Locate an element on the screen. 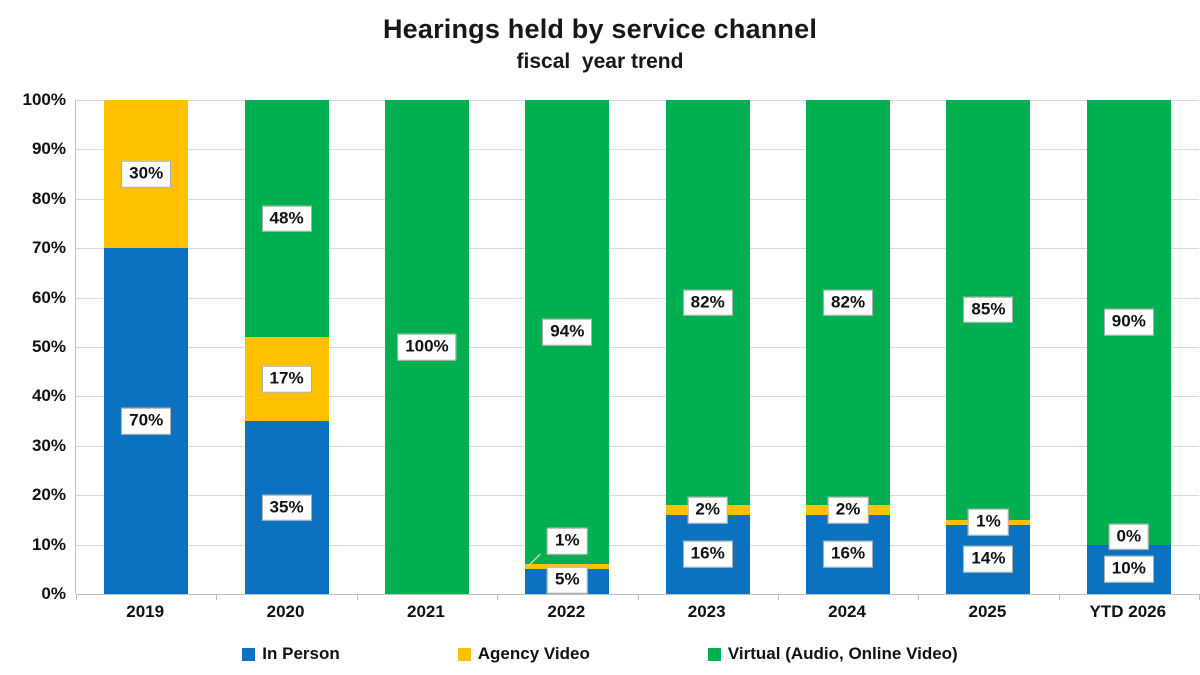 This screenshot has height=675, width=1200. x-axis-category-label: 2020 is located at coordinates (285, 611).